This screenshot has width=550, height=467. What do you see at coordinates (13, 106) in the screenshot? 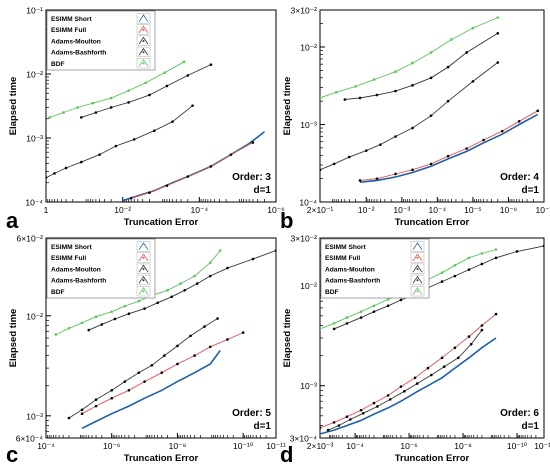
I see `y-axis-title: Elapsed time` at bounding box center [13, 106].